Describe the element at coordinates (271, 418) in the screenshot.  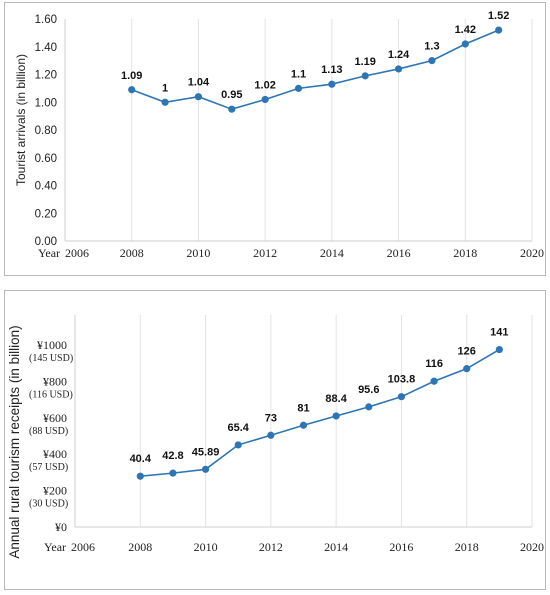
I see `data-label: 73` at that location.